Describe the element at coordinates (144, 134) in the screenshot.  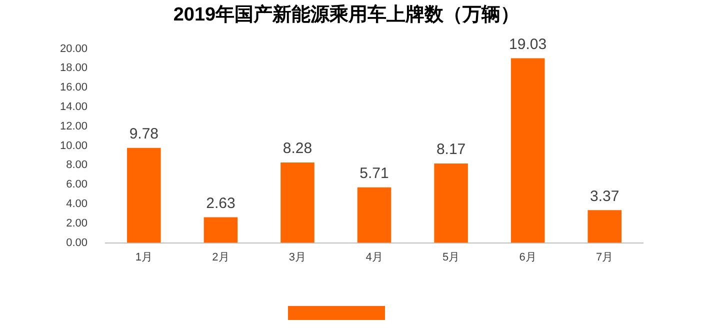
I see `data-label: 9.78` at that location.